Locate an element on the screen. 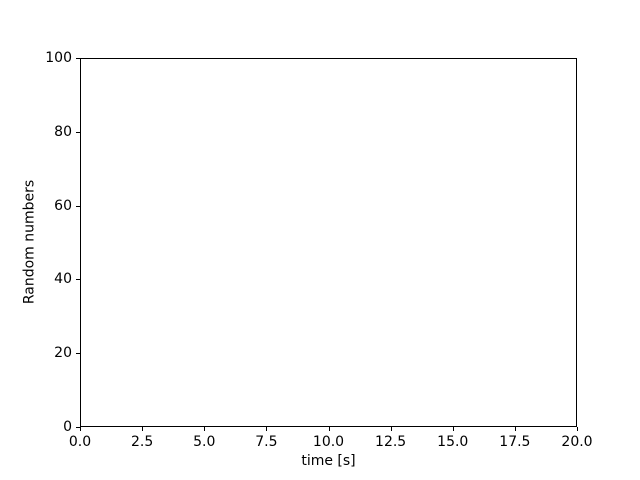  x-tick-label: 2.5 is located at coordinates (142, 442).